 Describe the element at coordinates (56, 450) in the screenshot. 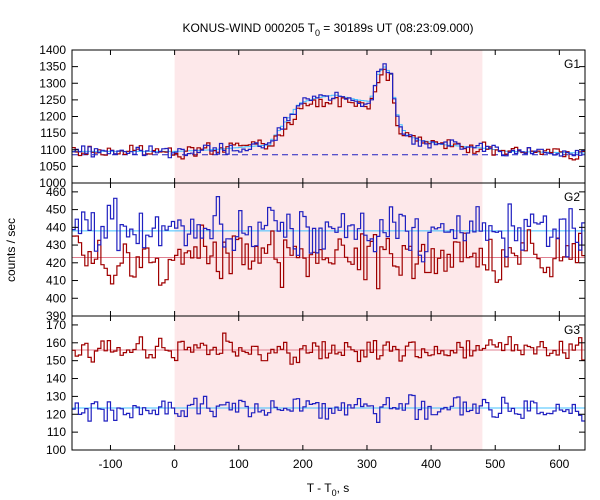

I see `y-tick-label: 100` at that location.